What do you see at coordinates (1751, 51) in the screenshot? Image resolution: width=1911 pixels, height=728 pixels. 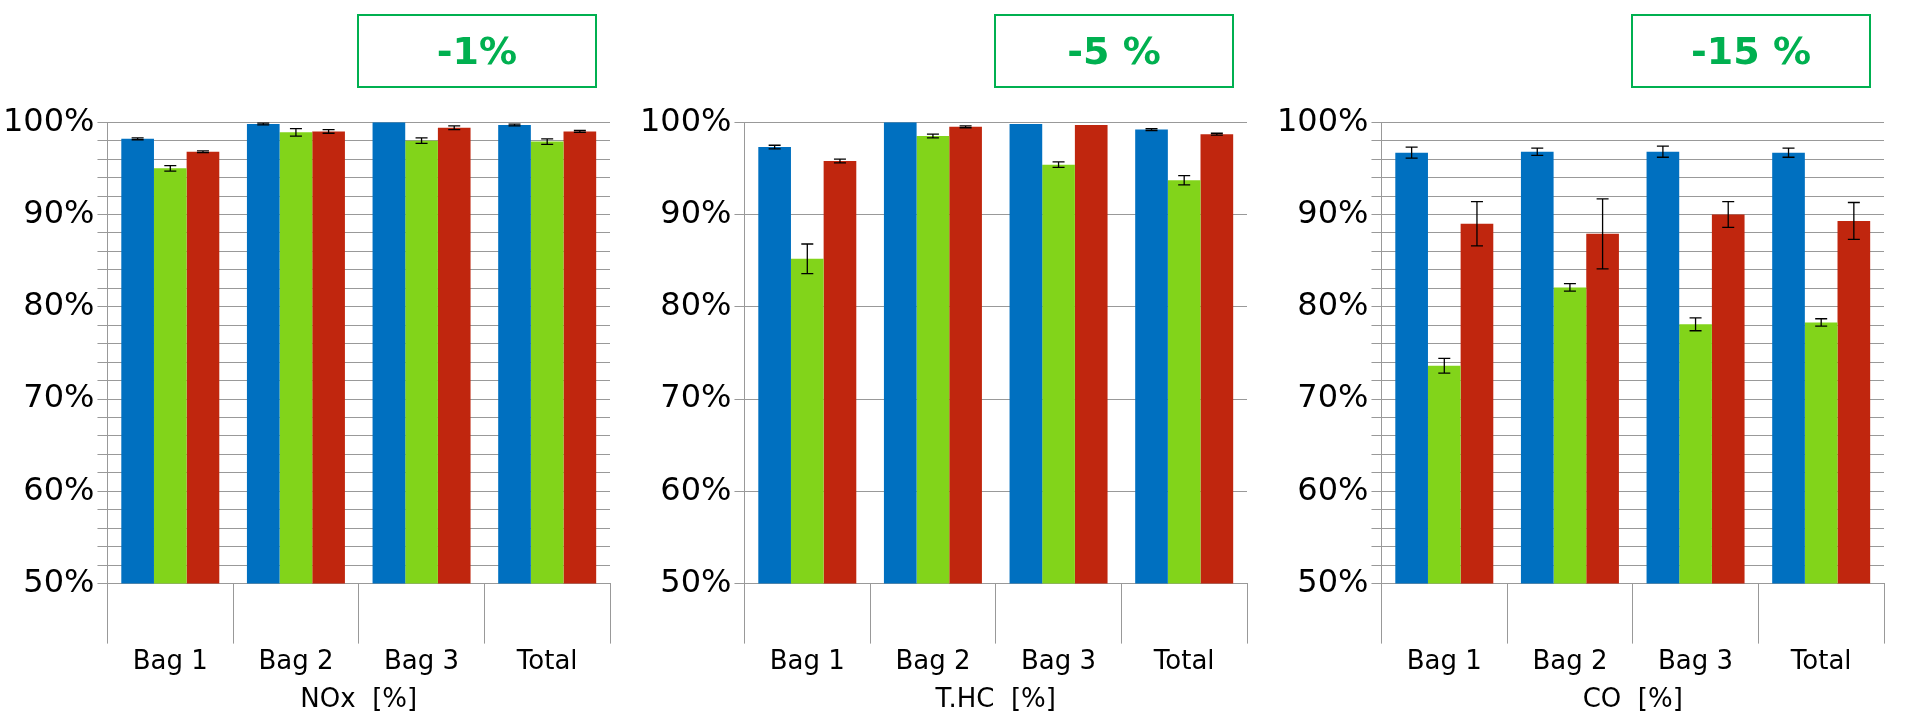 I see `text: -15 %` at bounding box center [1751, 51].